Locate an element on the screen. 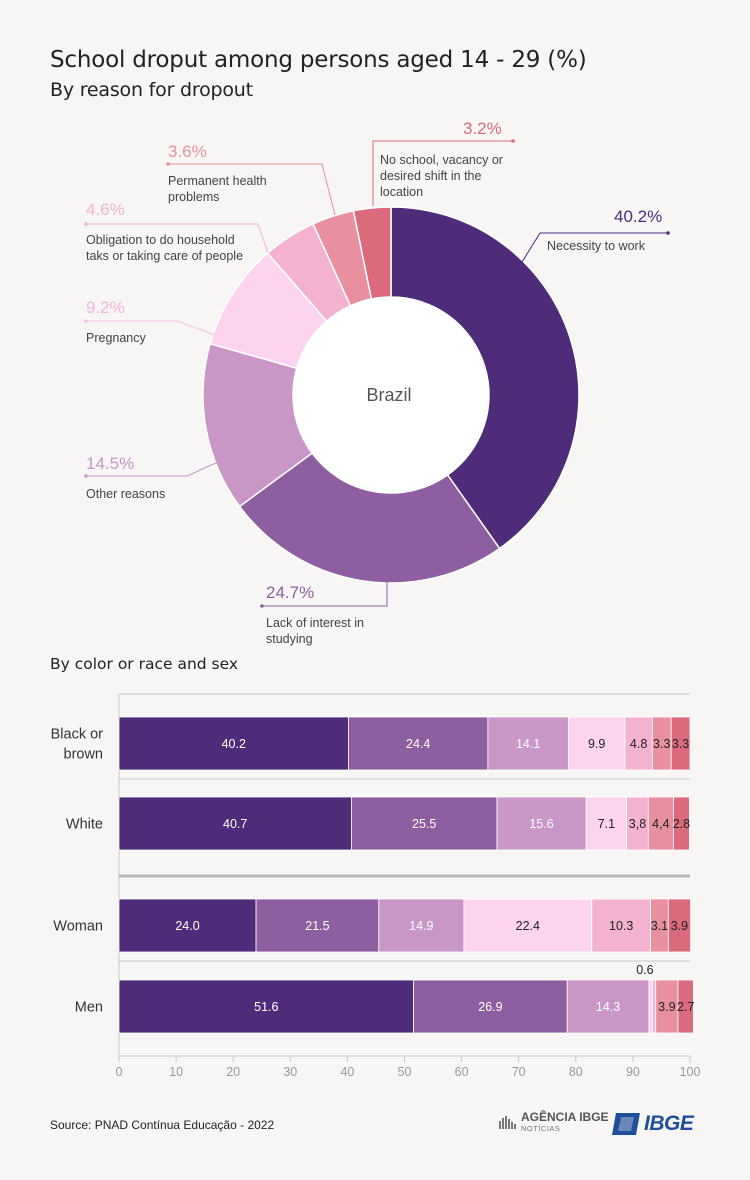 The height and width of the screenshot is (1180, 750). bar-value-label: 24.4 is located at coordinates (418, 744).